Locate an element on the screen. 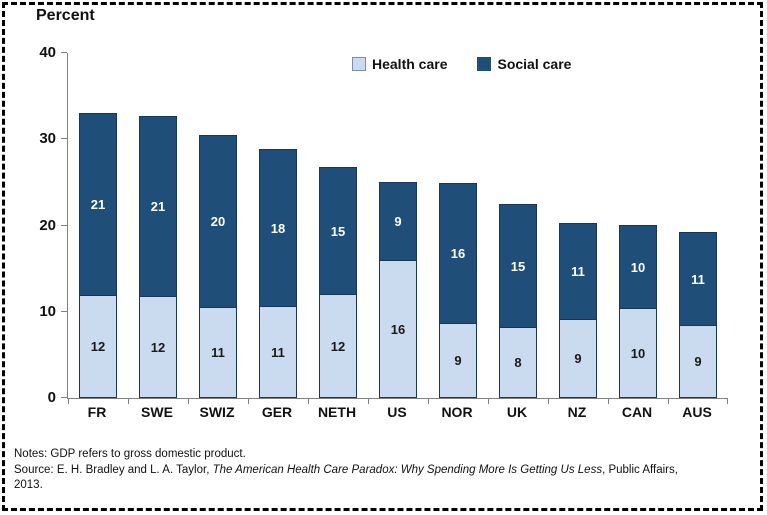  y-tick-label: 30 is located at coordinates (47, 139).